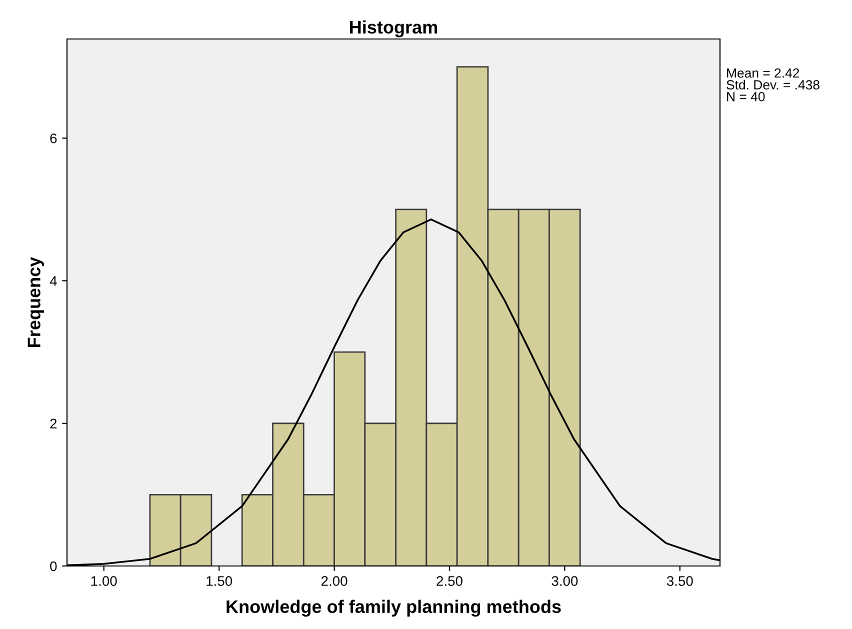  I want to click on x-tick-label: 2.50, so click(449, 581).